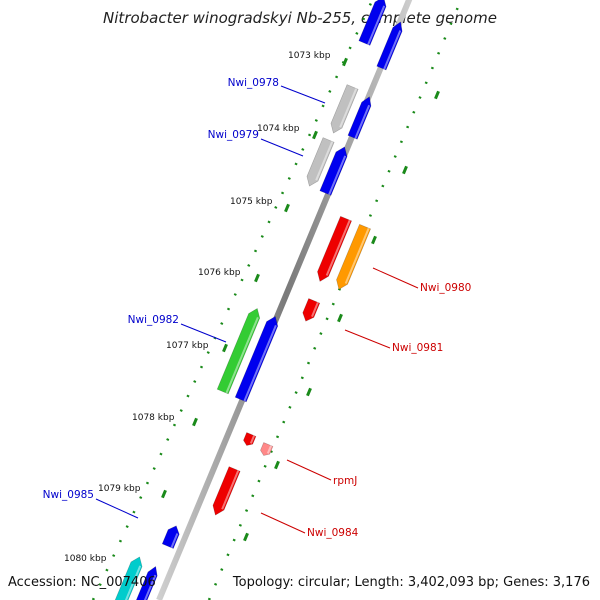 This screenshot has height=600, width=600. I want to click on gene-label-nwi_0978: Nwi_0978, so click(253, 83).